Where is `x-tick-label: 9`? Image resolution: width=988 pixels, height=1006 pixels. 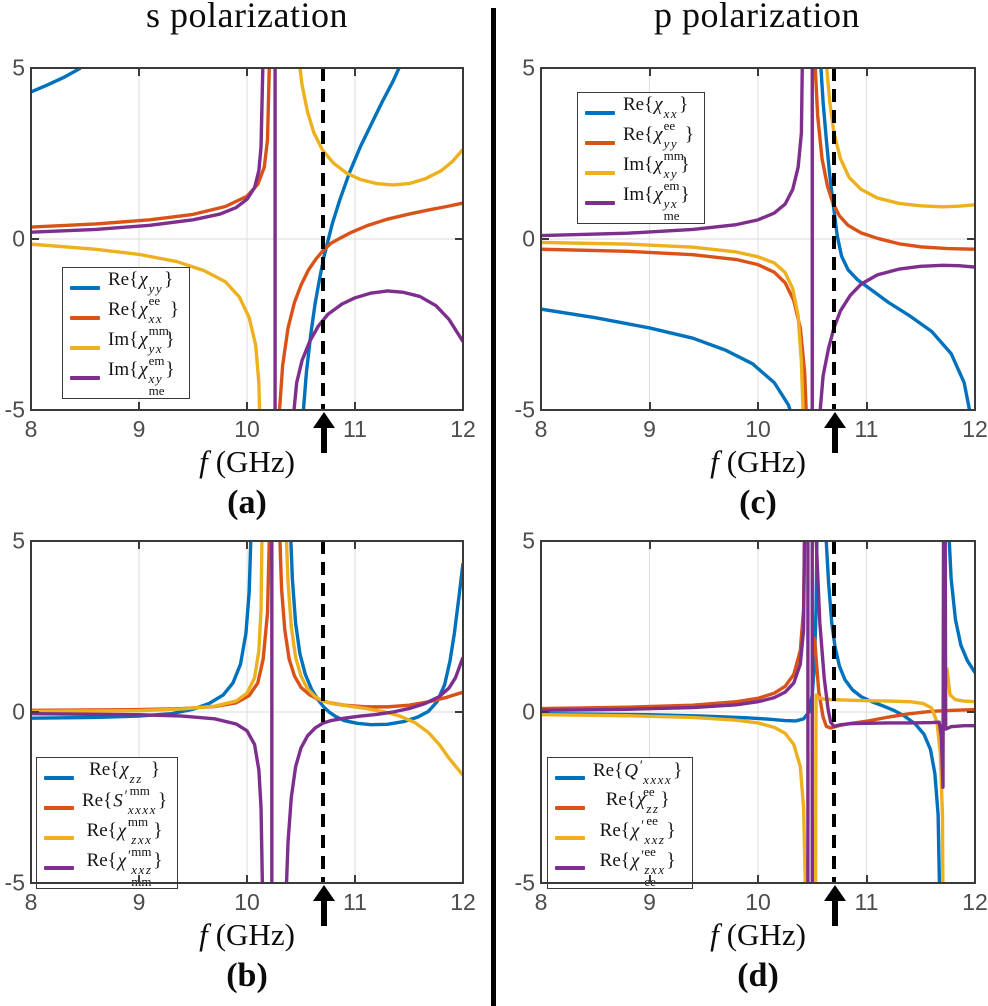
x-tick-label: 9 is located at coordinates (649, 429).